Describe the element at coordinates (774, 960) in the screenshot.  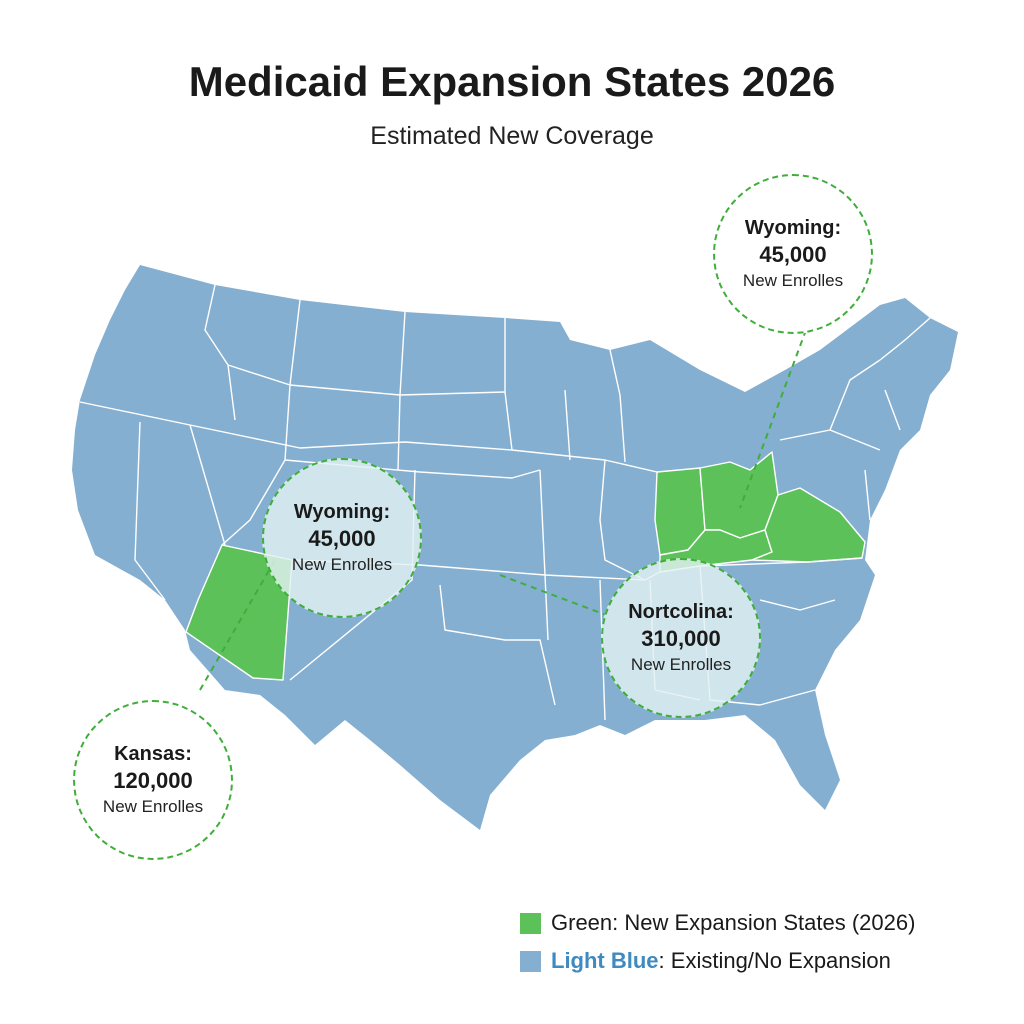
I see `legend-desc: : Existing/No Expansion` at that location.